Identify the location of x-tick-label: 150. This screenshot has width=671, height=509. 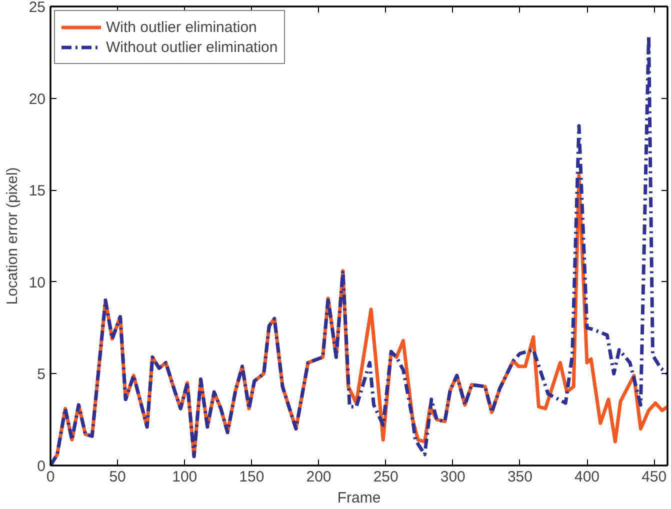
(251, 477).